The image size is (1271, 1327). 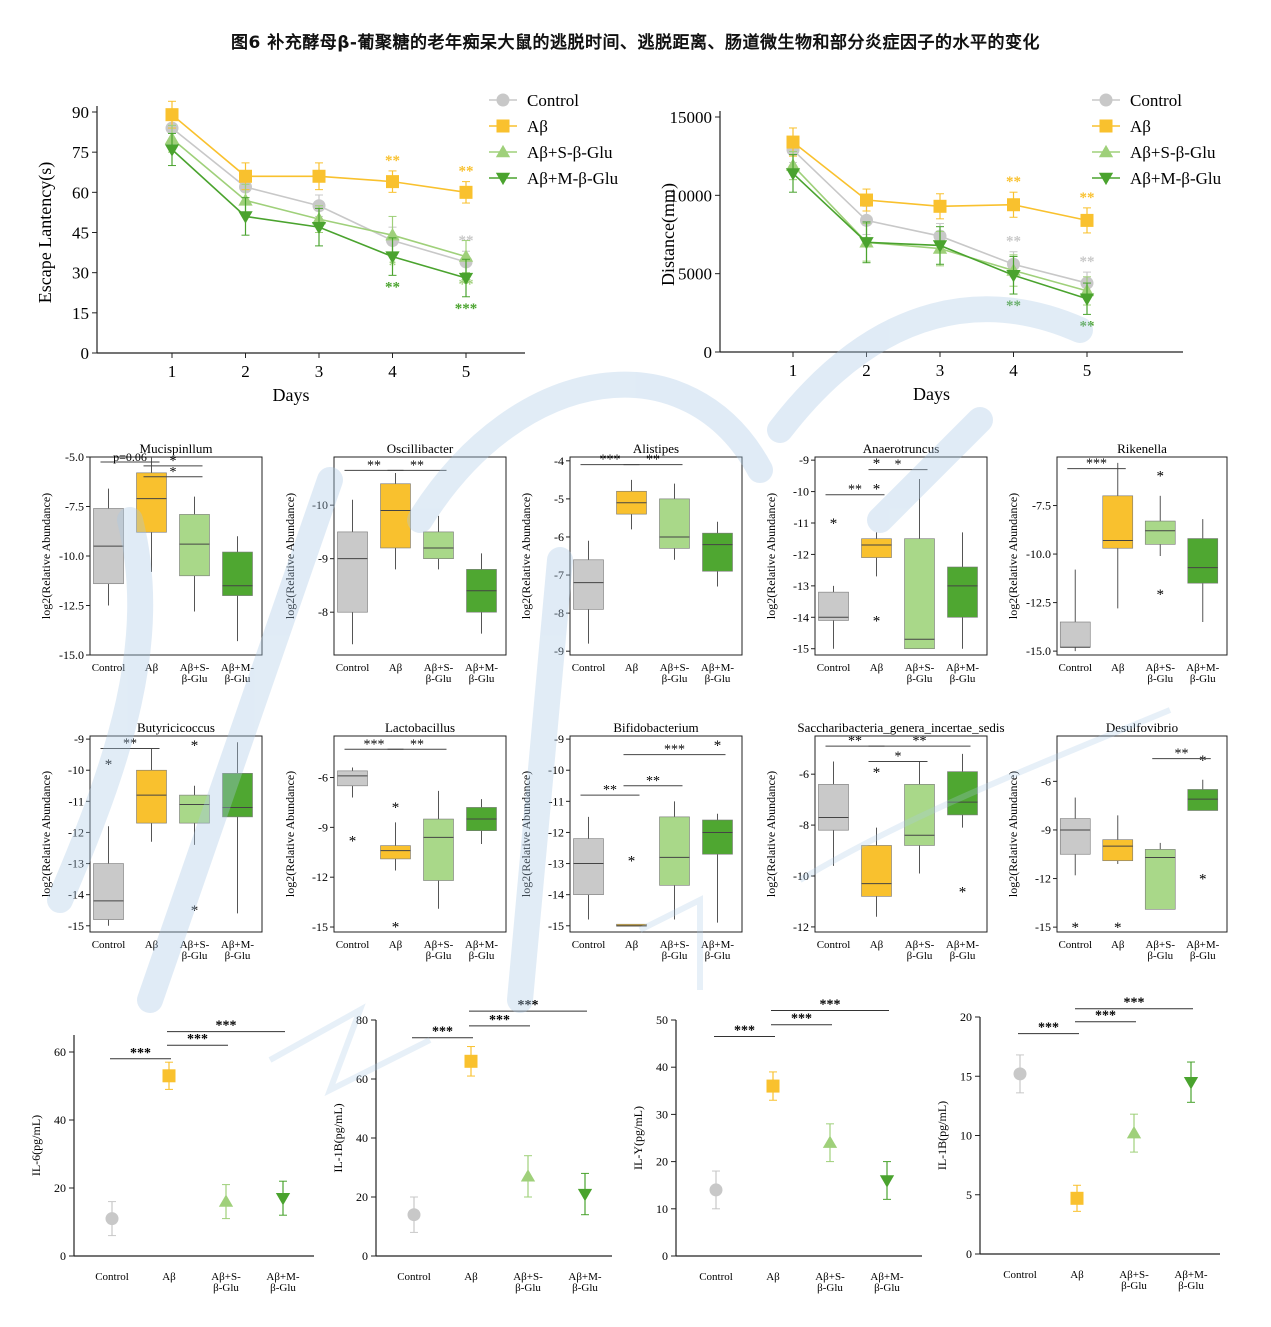 I want to click on legend-label: Control, so click(x=553, y=100).